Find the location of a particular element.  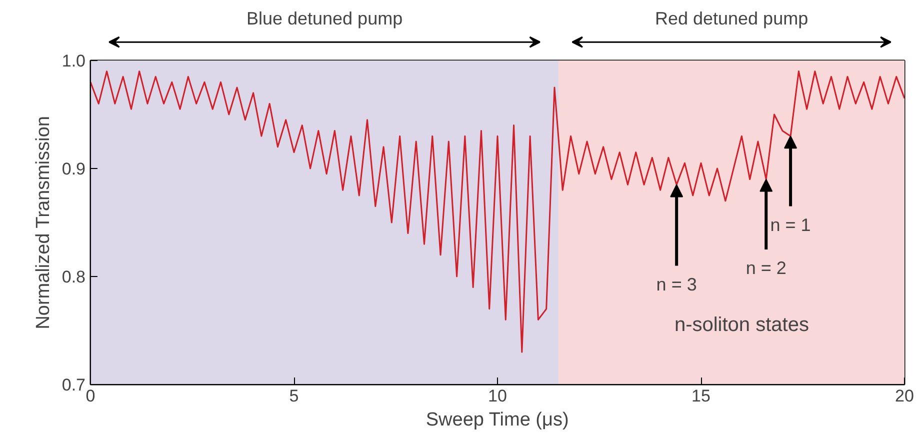

y-axis-title: Normalized Transmission is located at coordinates (43, 223).